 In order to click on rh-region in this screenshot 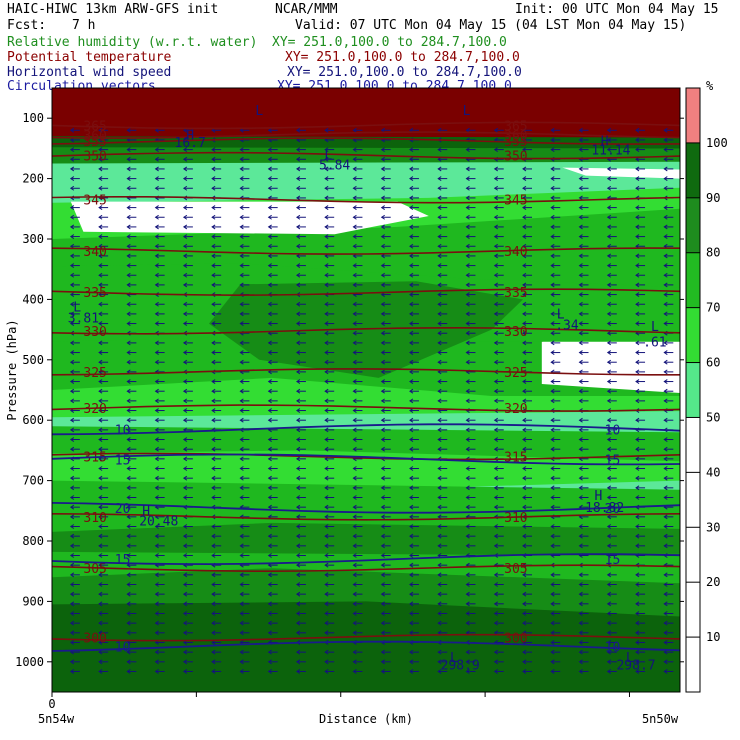, I will do `click(249, 218)`.